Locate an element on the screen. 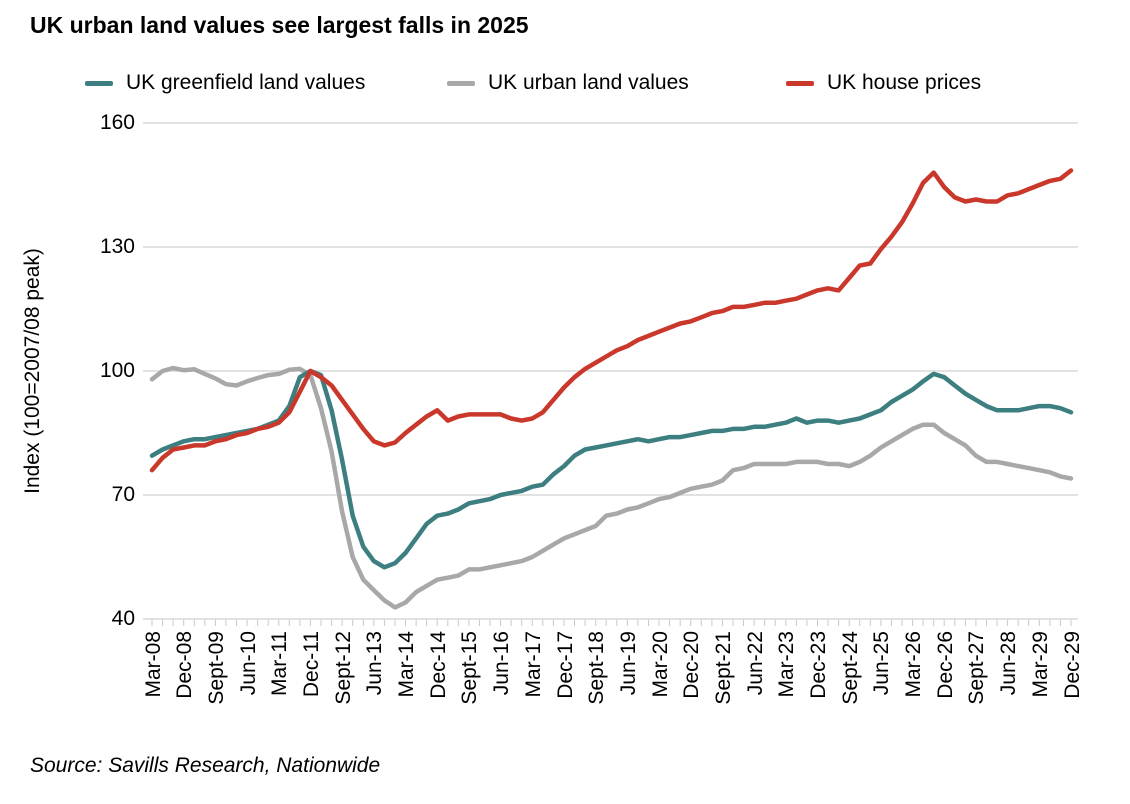 This screenshot has width=1130, height=804. x-axis-label: Sept-24 is located at coordinates (850, 668).